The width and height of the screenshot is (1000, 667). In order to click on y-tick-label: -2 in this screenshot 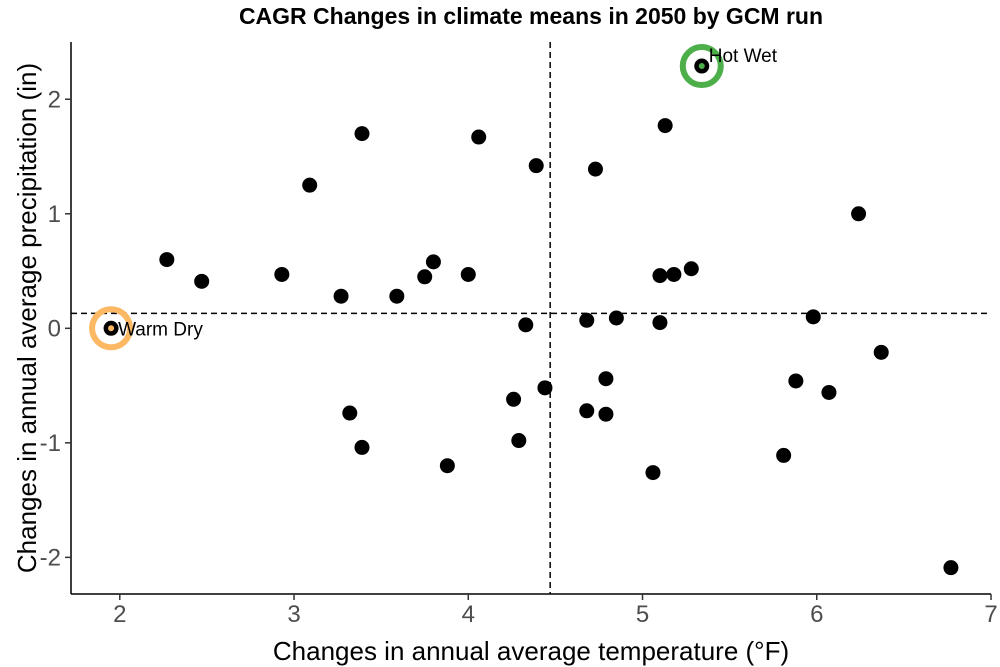, I will do `click(50, 557)`.